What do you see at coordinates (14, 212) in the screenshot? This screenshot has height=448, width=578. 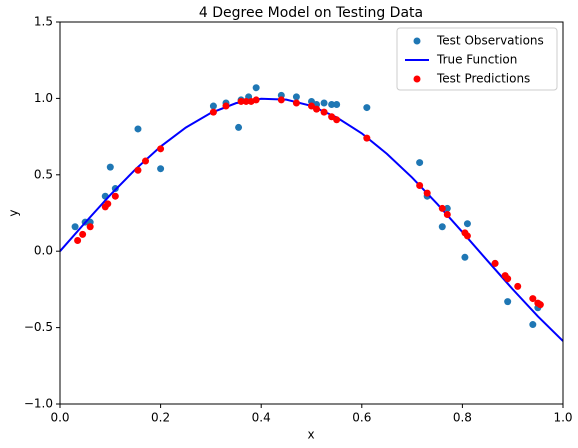 I see `y-axis-label: y` at bounding box center [14, 212].